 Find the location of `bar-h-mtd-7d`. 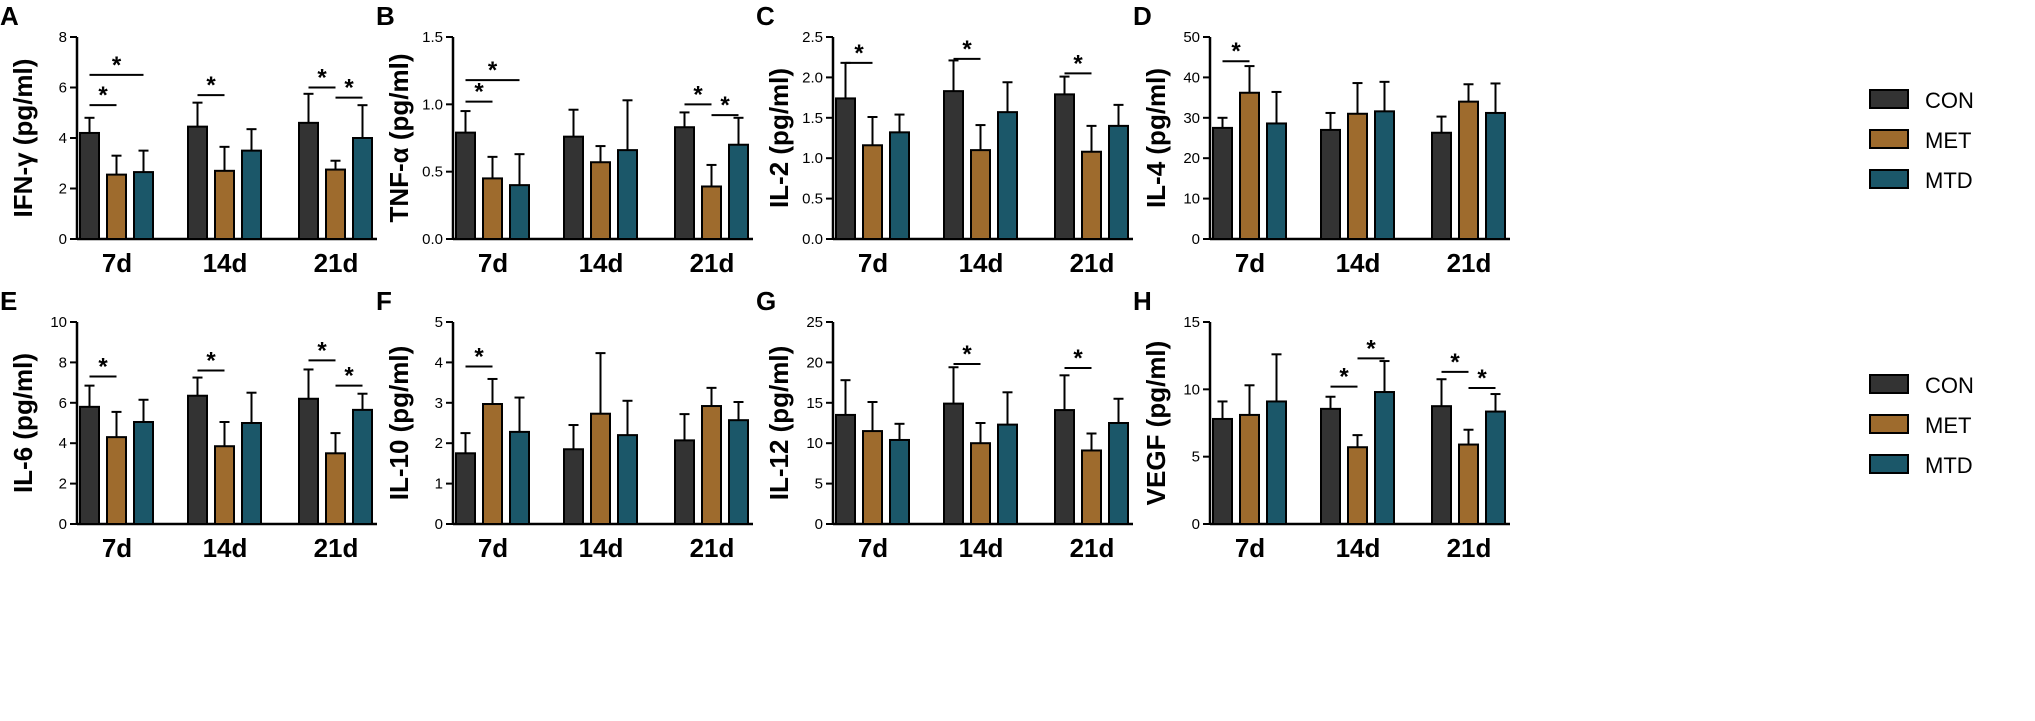

bar-h-mtd-7d is located at coordinates (1276, 463).